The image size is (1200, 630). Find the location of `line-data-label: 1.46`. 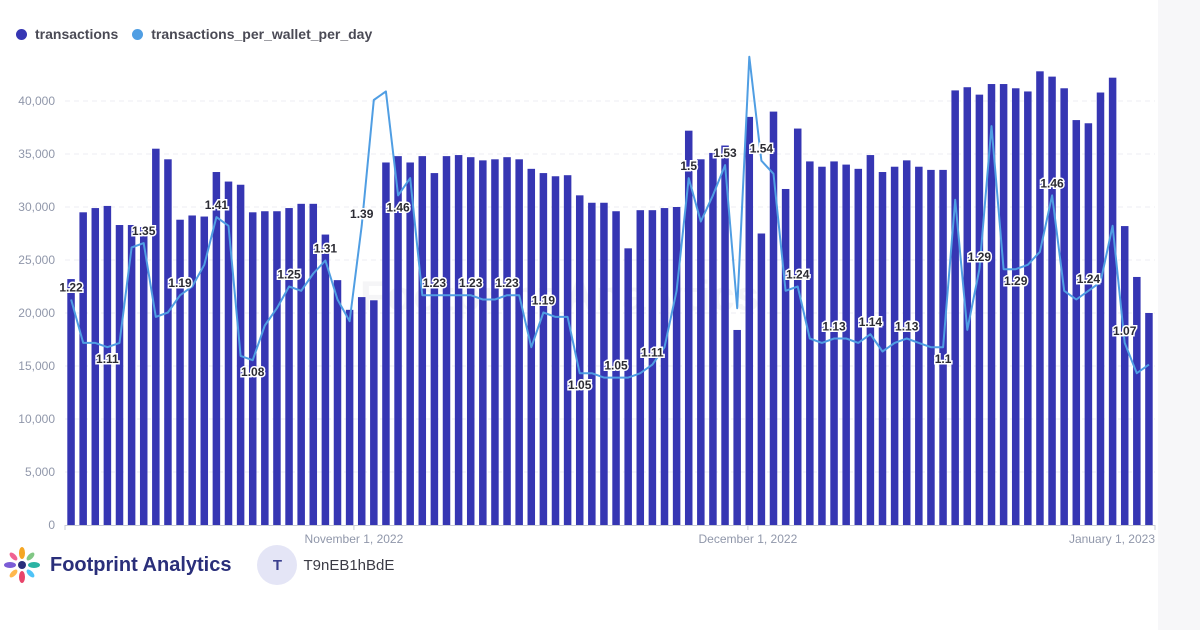

line-data-label: 1.46 is located at coordinates (398, 207).